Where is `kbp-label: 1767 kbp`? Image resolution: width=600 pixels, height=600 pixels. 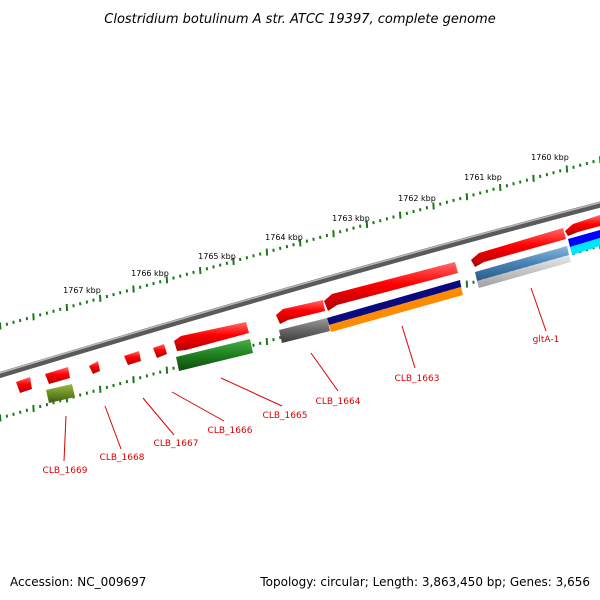 kbp-label: 1767 kbp is located at coordinates (82, 290).